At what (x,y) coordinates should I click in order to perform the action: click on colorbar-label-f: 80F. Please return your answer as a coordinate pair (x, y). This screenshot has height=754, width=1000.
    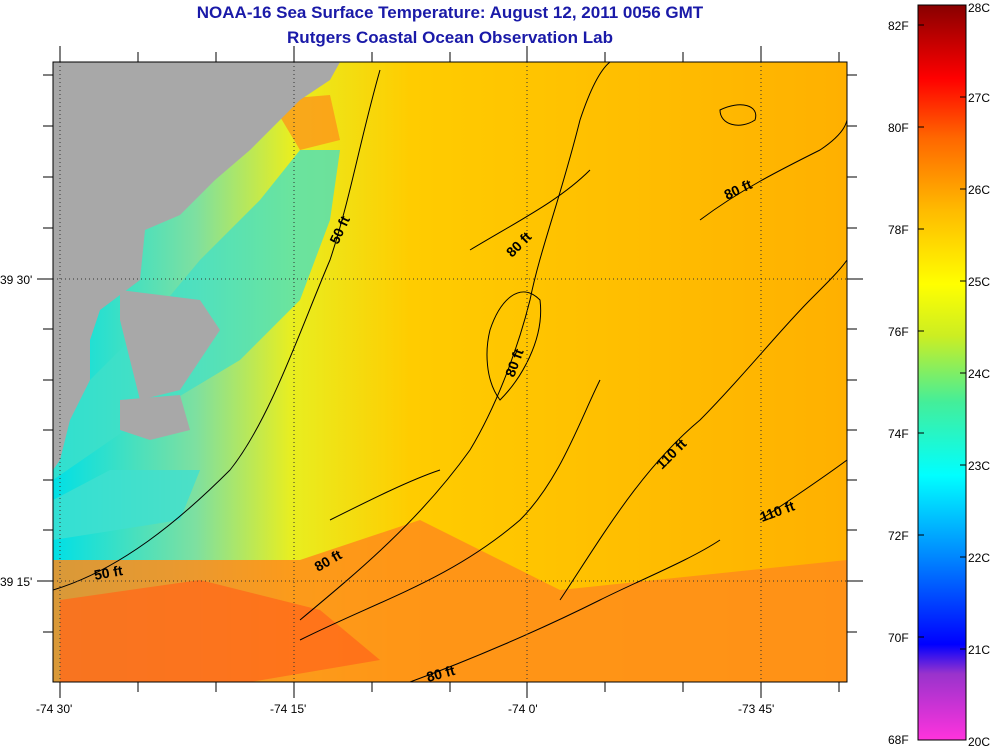
    Looking at the image, I should click on (898, 128).